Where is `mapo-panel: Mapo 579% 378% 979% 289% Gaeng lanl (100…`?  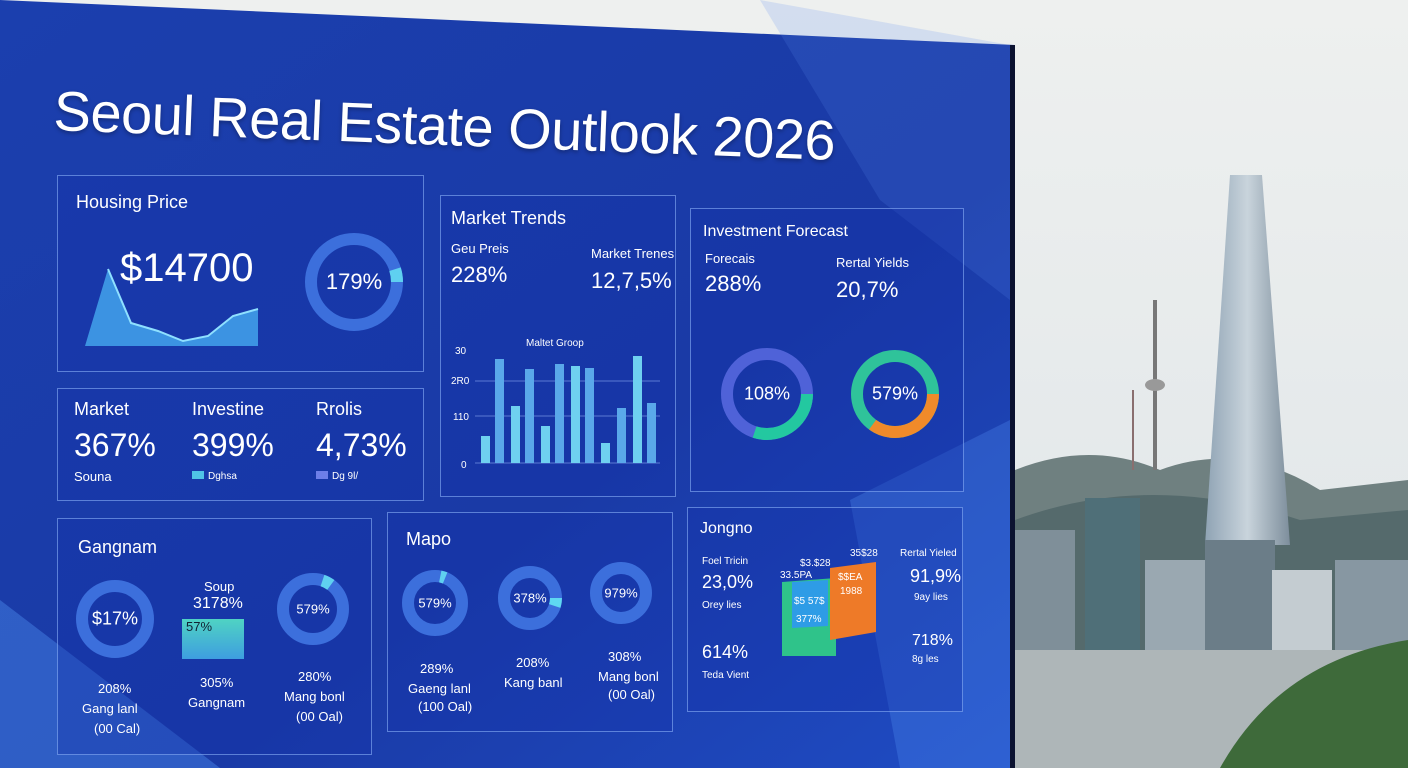
mapo-panel: Mapo 579% 378% 979% 289% Gaeng lanl (100… is located at coordinates (530, 622).